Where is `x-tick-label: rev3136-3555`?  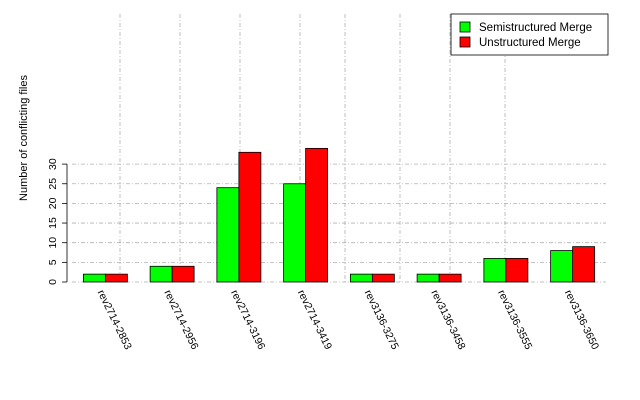
x-tick-label: rev3136-3555 is located at coordinates (514, 320).